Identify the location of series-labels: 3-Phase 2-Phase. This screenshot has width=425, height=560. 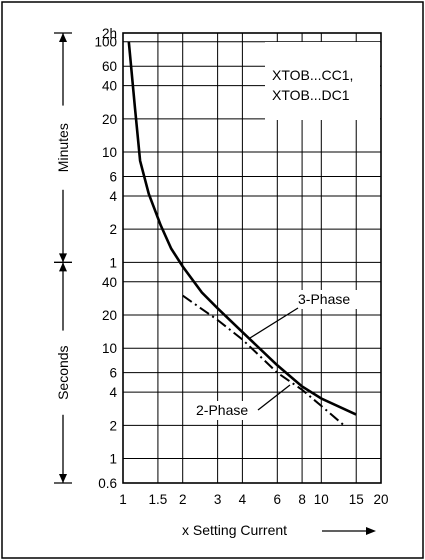
(276, 355).